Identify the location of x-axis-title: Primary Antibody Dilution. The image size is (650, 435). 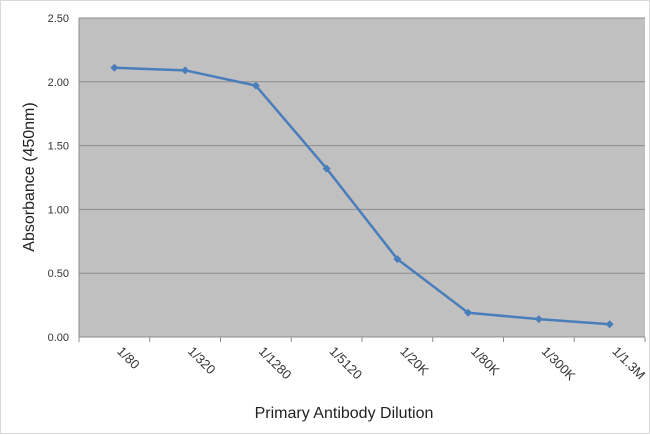
(344, 413).